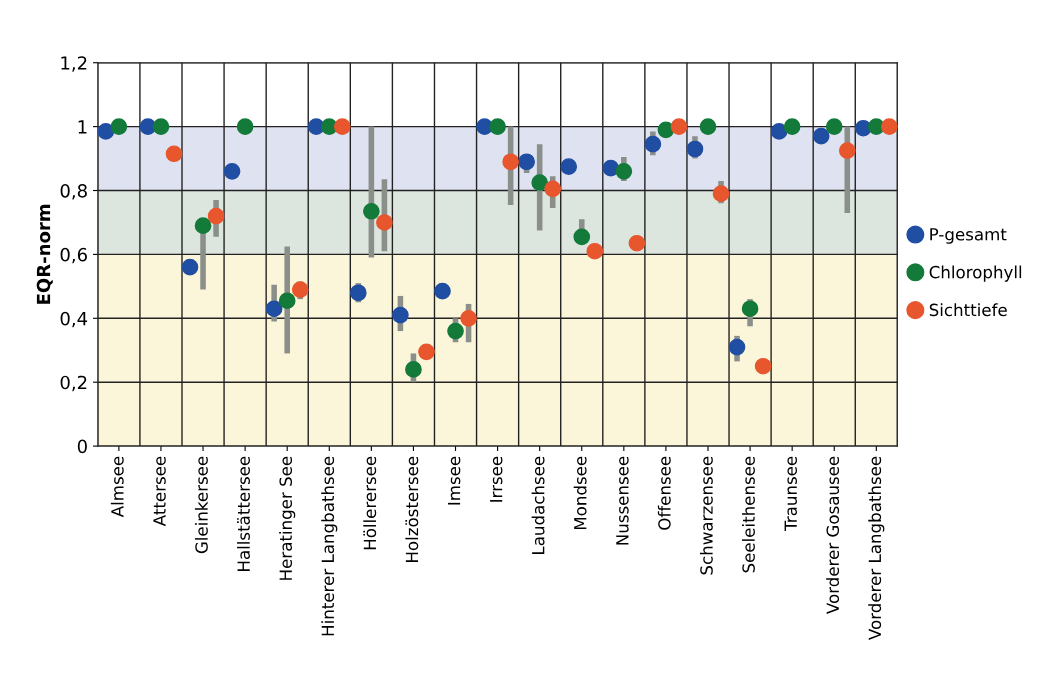 This screenshot has height=697, width=1052. Describe the element at coordinates (454, 480) in the screenshot. I see `x-tick-label: Imsee` at that location.